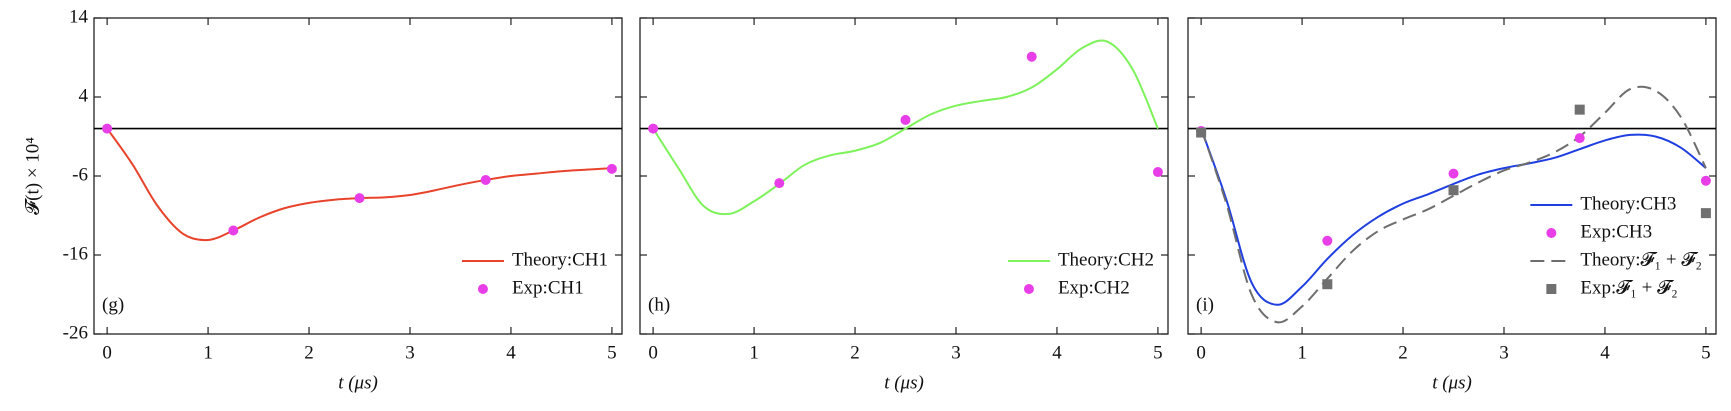 The image size is (1731, 411). Describe the element at coordinates (113, 304) in the screenshot. I see `panel-label: (g)` at that location.